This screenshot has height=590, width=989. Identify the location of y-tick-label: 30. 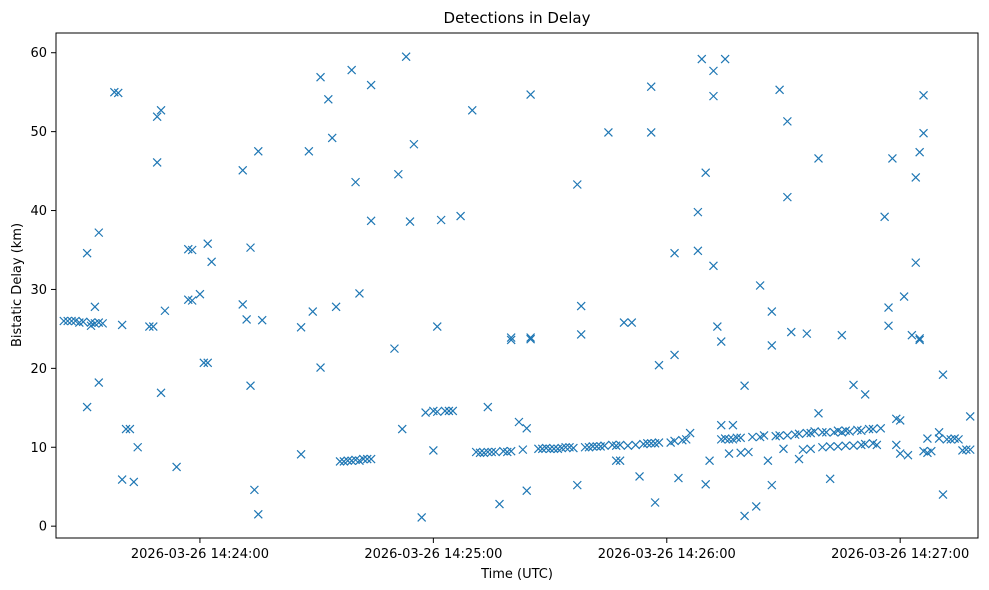
(38, 290).